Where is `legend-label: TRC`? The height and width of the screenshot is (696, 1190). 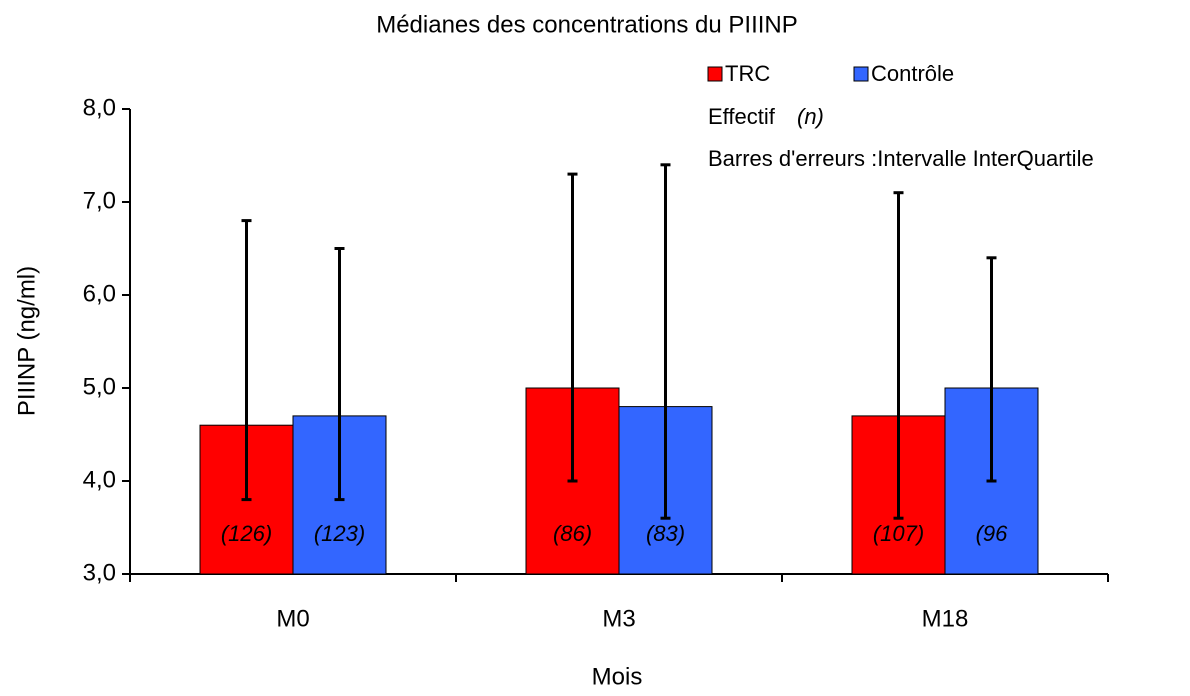 legend-label: TRC is located at coordinates (747, 73).